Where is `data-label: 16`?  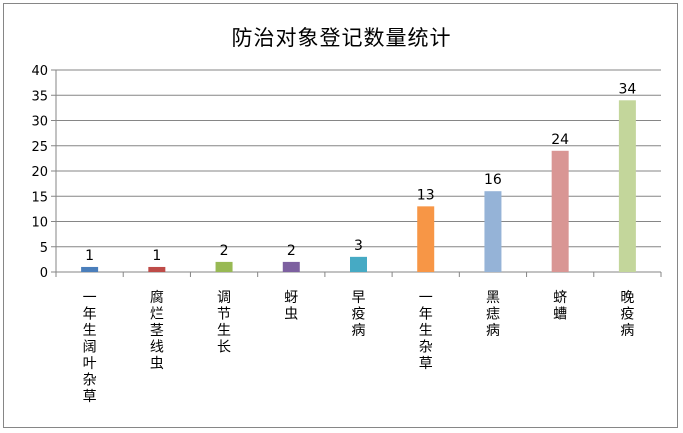 data-label: 16 is located at coordinates (493, 180).